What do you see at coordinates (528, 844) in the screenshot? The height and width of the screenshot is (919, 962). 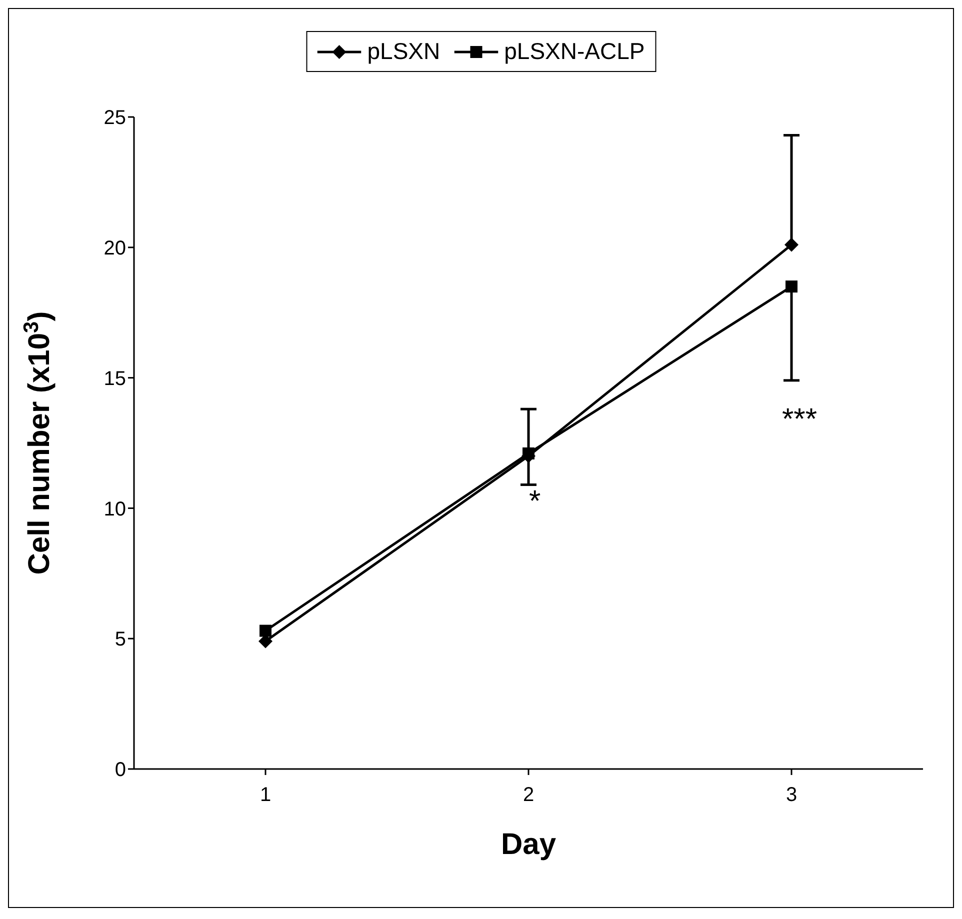 I see `x-axis-title: Day` at bounding box center [528, 844].